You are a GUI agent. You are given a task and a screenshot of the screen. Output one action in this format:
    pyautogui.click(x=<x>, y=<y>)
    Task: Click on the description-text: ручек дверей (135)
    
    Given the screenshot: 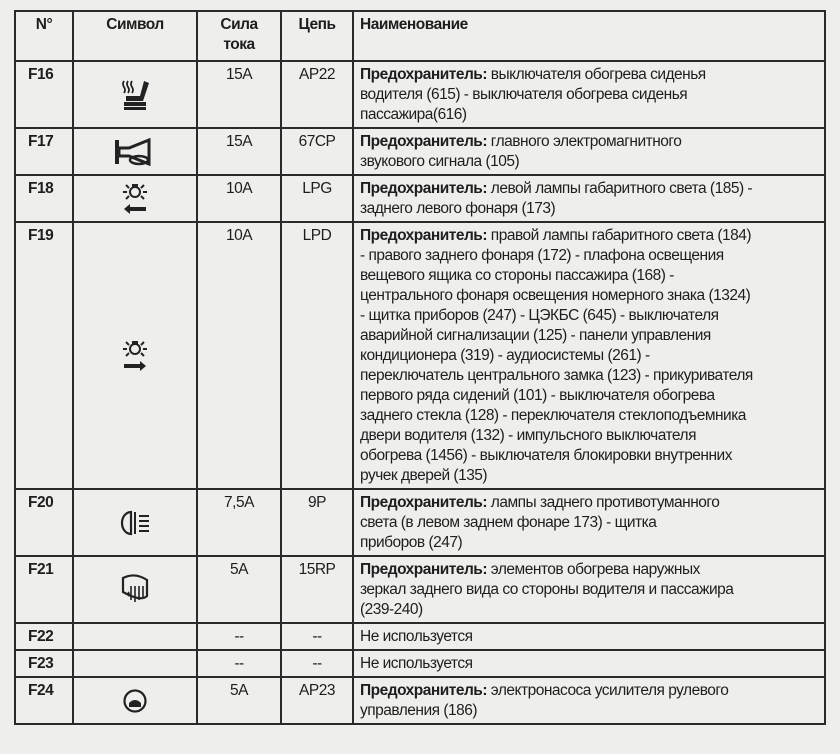 What is the action you would take?
    pyautogui.click(x=424, y=475)
    